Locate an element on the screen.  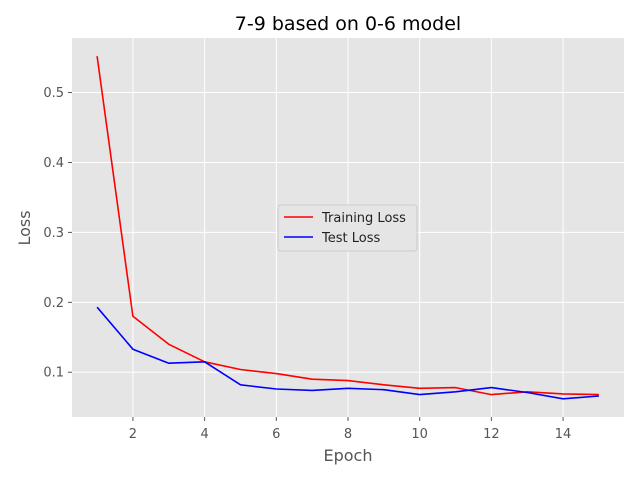
x-tick-label: 14 is located at coordinates (563, 434).